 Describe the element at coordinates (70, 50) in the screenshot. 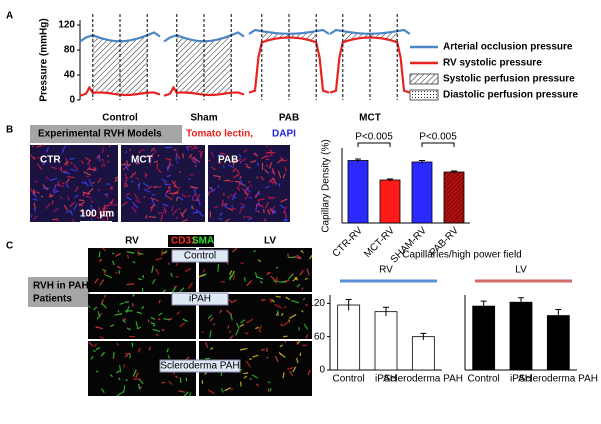

I see `y-tick-label: 80` at that location.